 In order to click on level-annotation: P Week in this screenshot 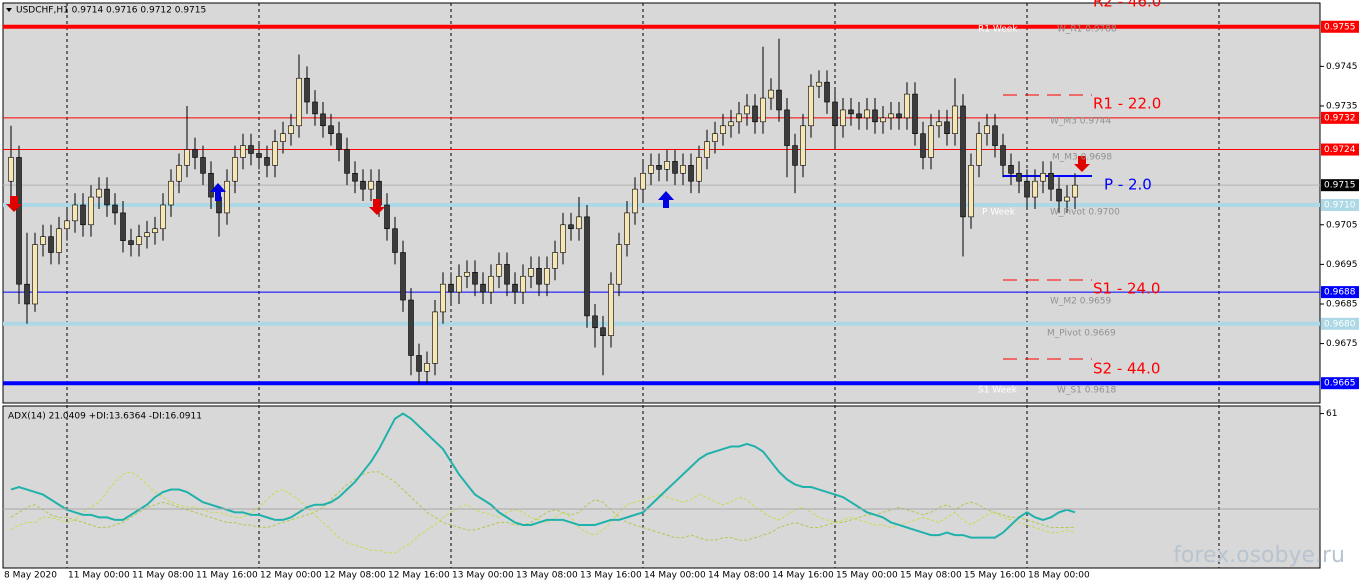, I will do `click(999, 213)`.